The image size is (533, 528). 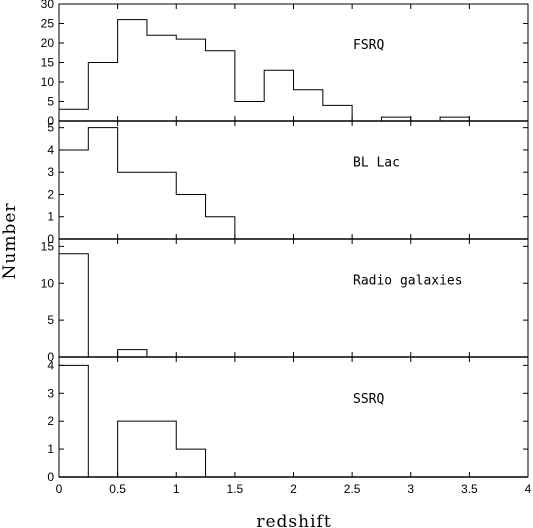 I want to click on panel-label: BL Lac, so click(x=376, y=162).